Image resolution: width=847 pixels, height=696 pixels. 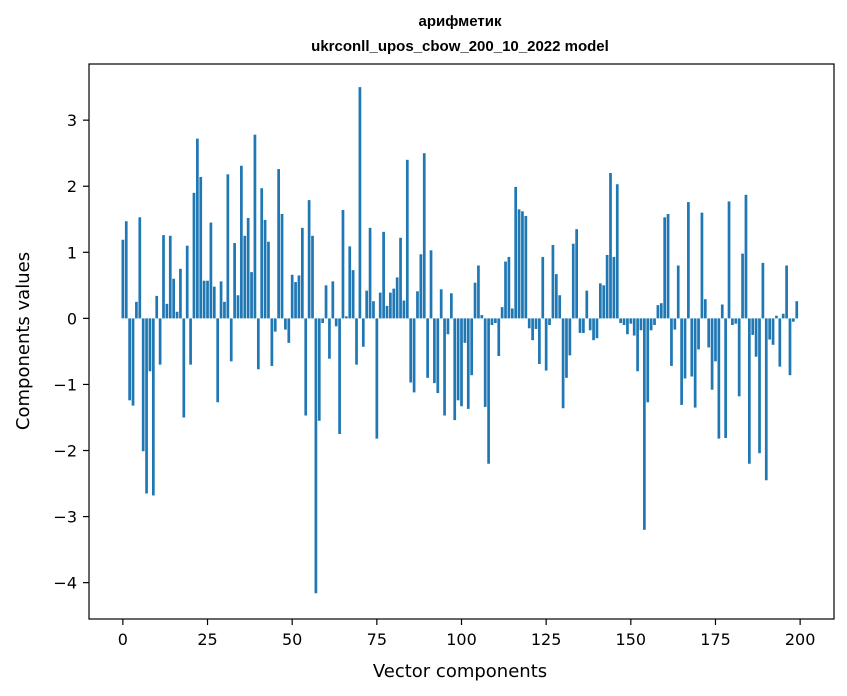 I want to click on y-tick-label: −4, so click(x=65, y=583).